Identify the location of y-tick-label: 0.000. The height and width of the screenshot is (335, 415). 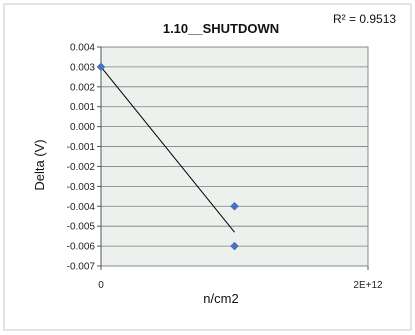
(82, 127).